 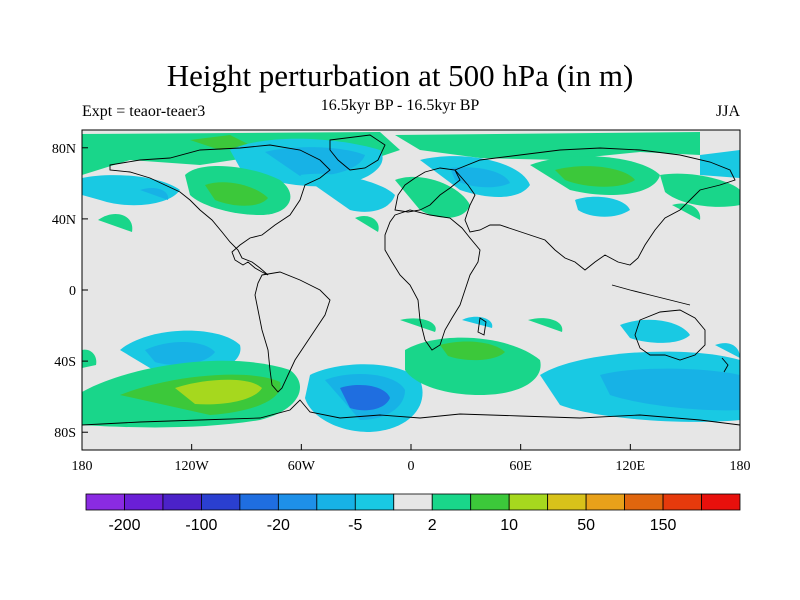 What do you see at coordinates (72, 291) in the screenshot?
I see `lat-tick-label: 0` at bounding box center [72, 291].